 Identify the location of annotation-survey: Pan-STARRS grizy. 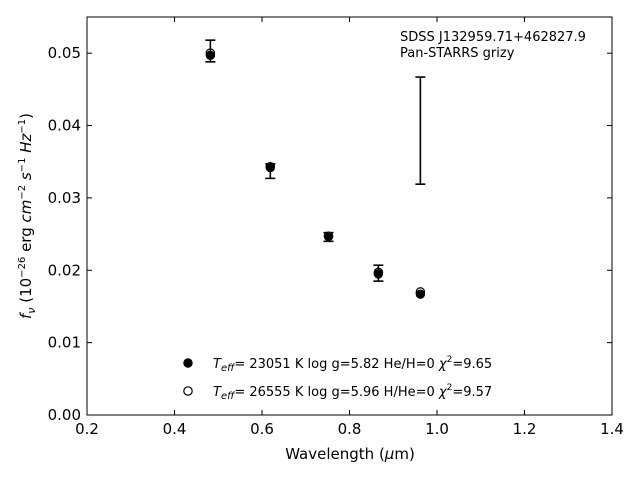
(457, 53).